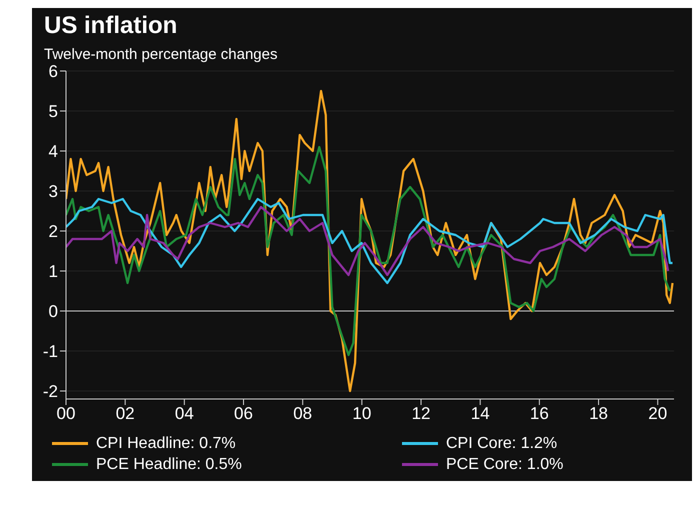 This screenshot has height=512, width=694. I want to click on y-tick-label: 0, so click(53, 312).